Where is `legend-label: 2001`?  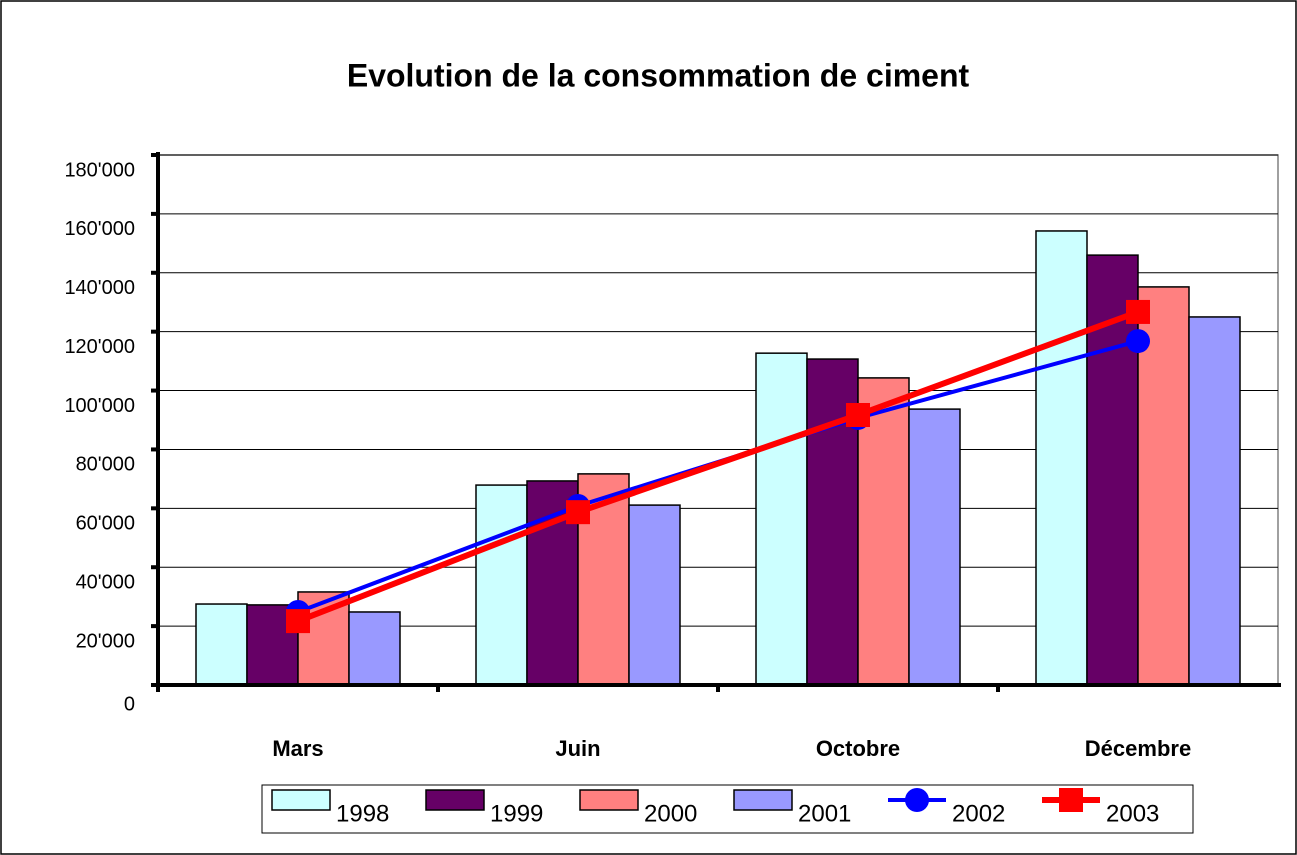 legend-label: 2001 is located at coordinates (824, 813).